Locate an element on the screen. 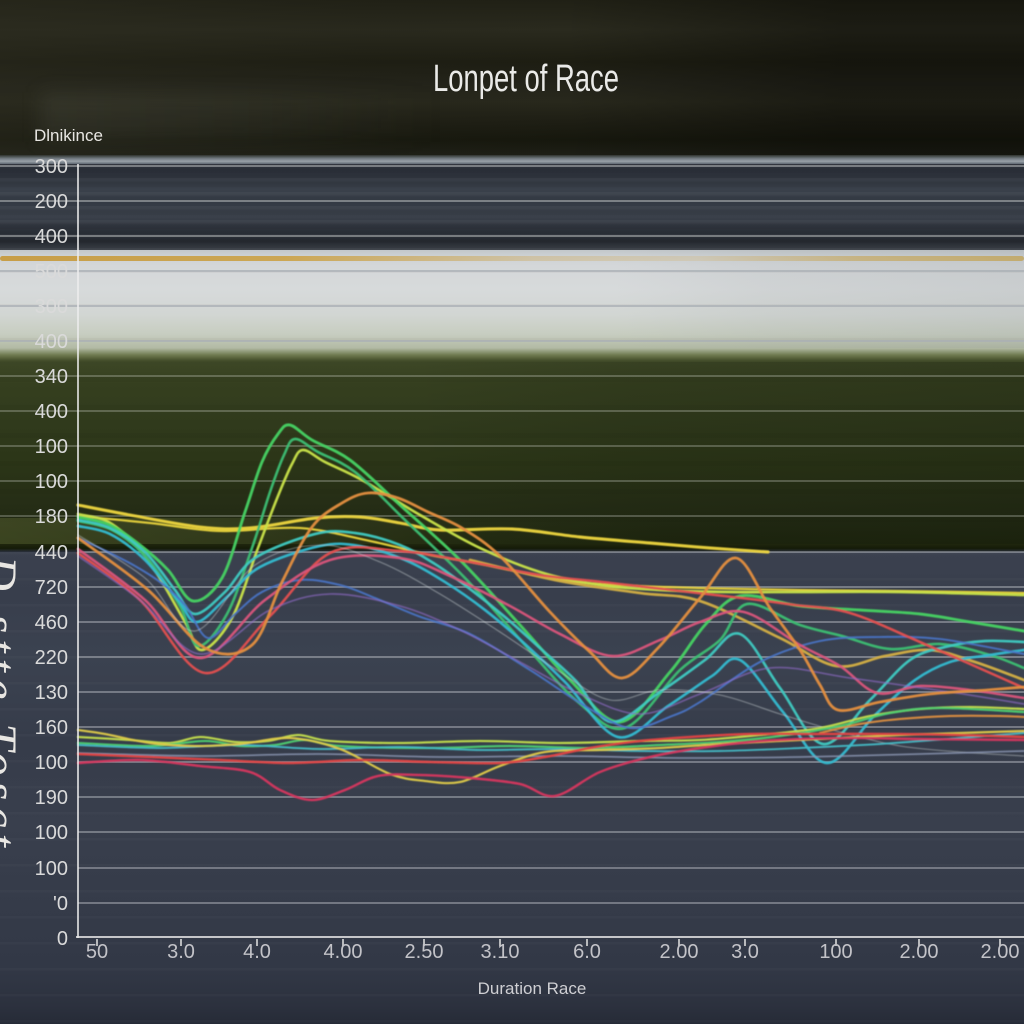 This screenshot has height=1024, width=1024. svg-text: 500 is located at coordinates (51, 272).